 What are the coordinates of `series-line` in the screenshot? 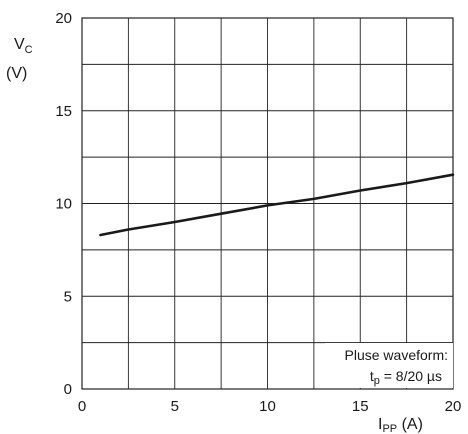 It's located at (277, 205).